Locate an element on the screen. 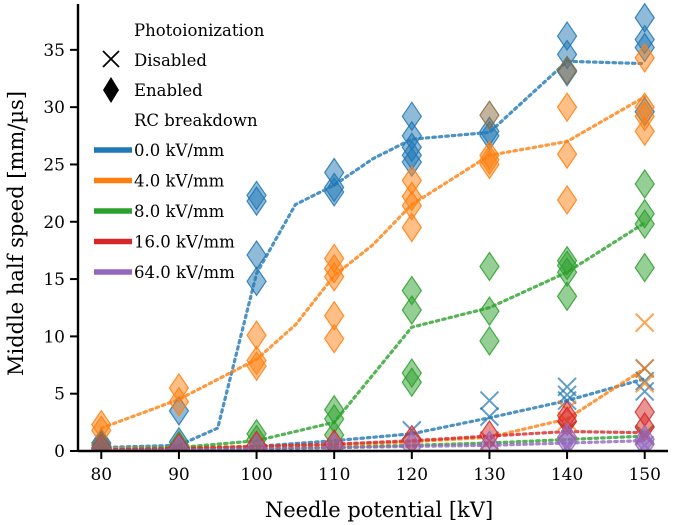 This screenshot has width=675, height=525. trend-line-4-trend is located at coordinates (373, 445).